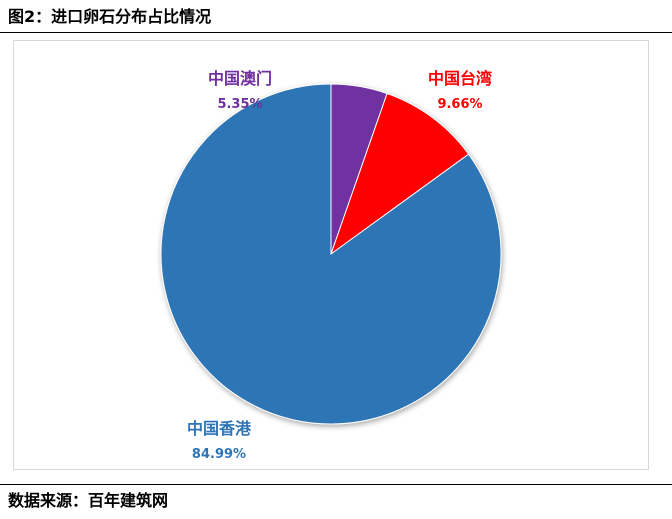 Image resolution: width=672 pixels, height=519 pixels. What do you see at coordinates (240, 78) in the screenshot?
I see `slice-name-label-1: 中国澳门` at bounding box center [240, 78].